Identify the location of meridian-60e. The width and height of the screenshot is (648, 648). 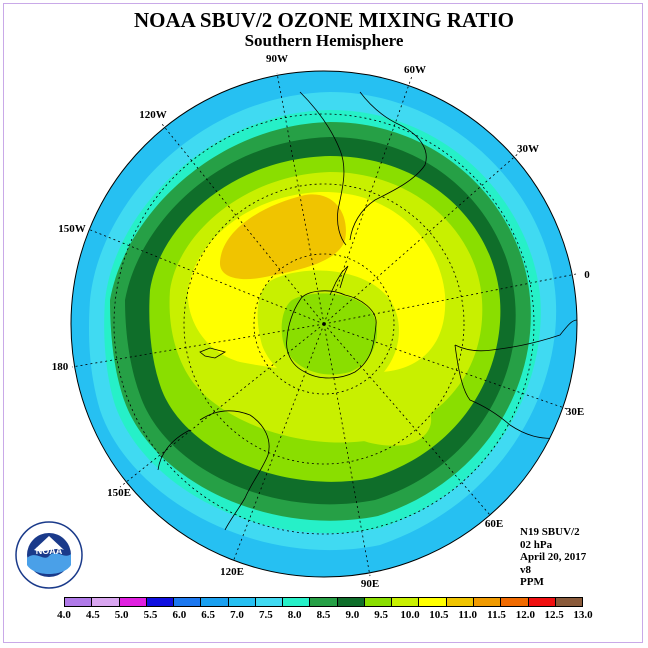
(407, 419).